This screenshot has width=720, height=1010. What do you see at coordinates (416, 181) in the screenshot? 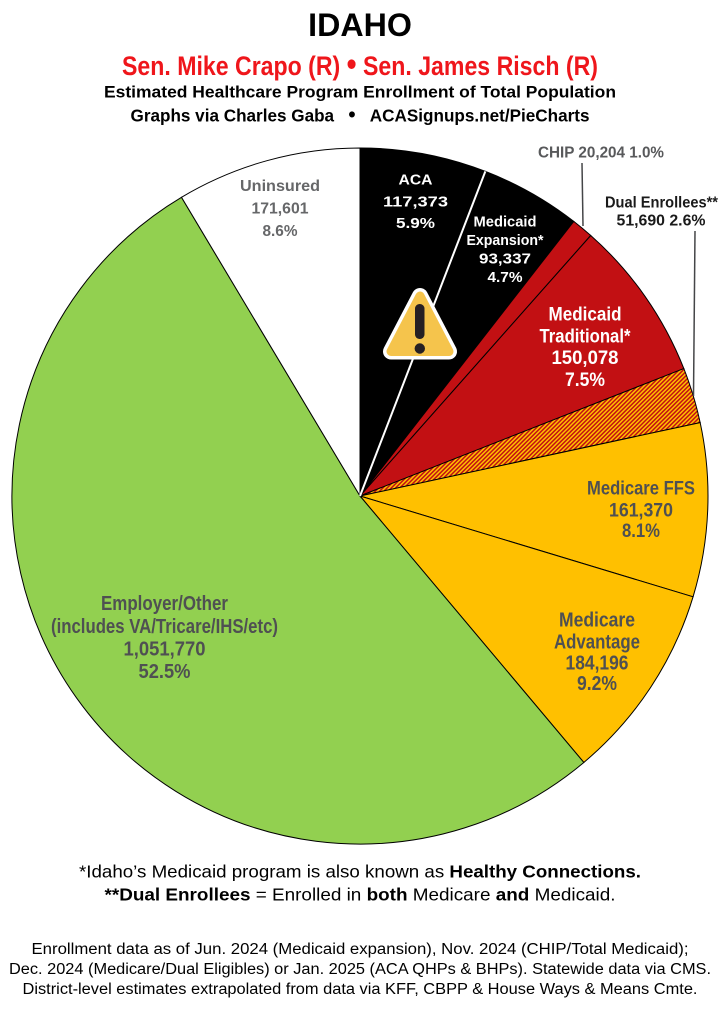
I see `svg-text: ACA` at bounding box center [416, 181].